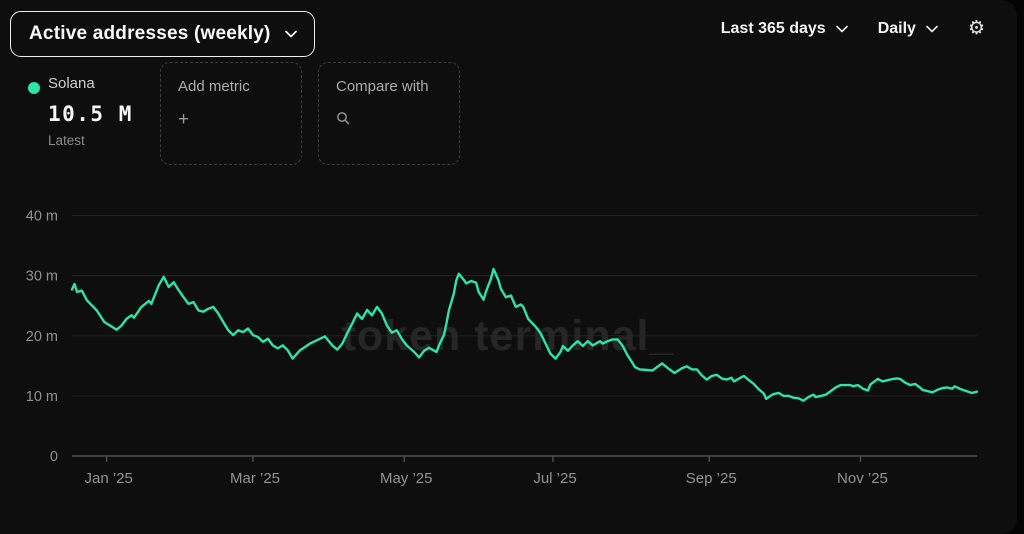 This screenshot has width=1024, height=534. What do you see at coordinates (150, 33) in the screenshot?
I see `metric-selector-label: Active addresses (weekly)` at bounding box center [150, 33].